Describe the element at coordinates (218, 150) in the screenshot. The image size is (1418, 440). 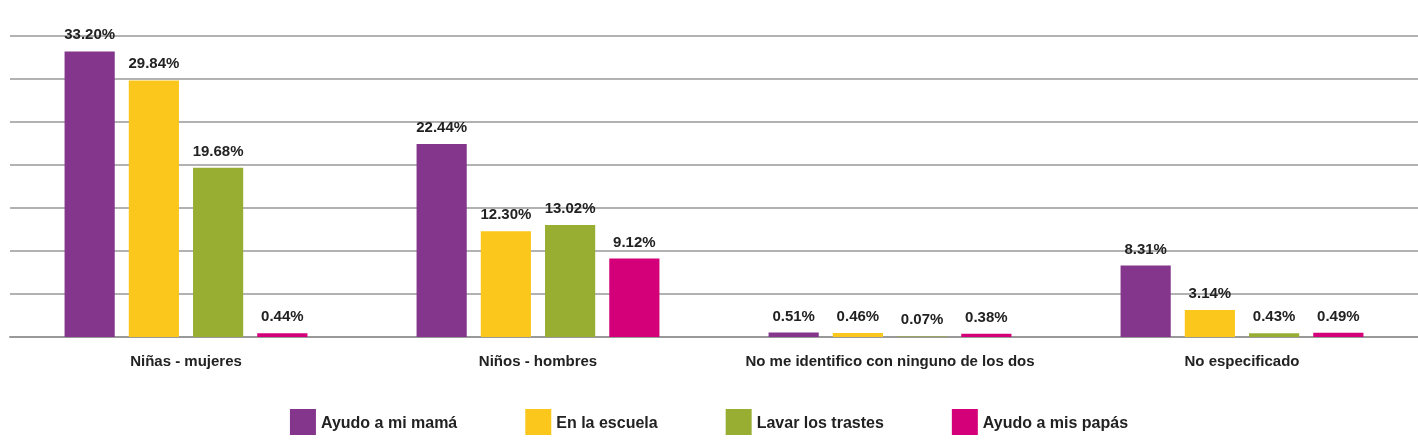
I see `data-label: 19.68%` at that location.